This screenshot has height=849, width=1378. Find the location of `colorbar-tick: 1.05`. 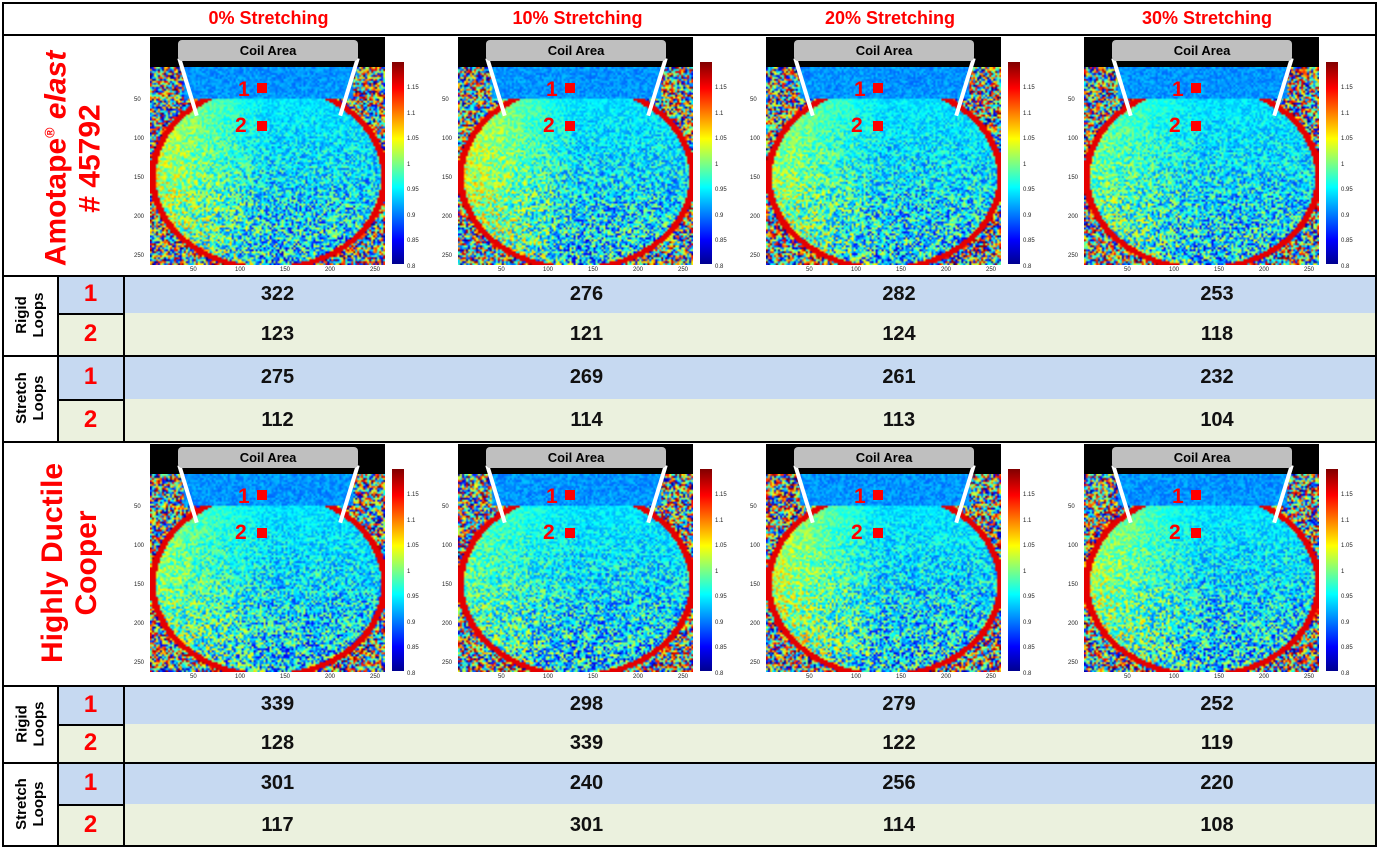

colorbar-tick: 1.05 is located at coordinates (1347, 546).